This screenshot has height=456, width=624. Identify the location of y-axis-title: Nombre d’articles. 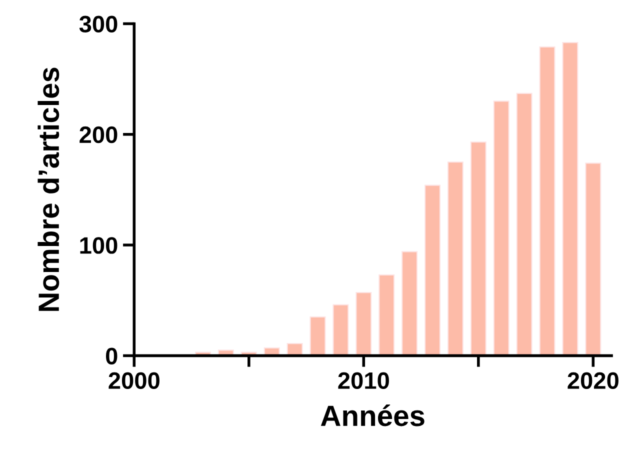
(49, 189).